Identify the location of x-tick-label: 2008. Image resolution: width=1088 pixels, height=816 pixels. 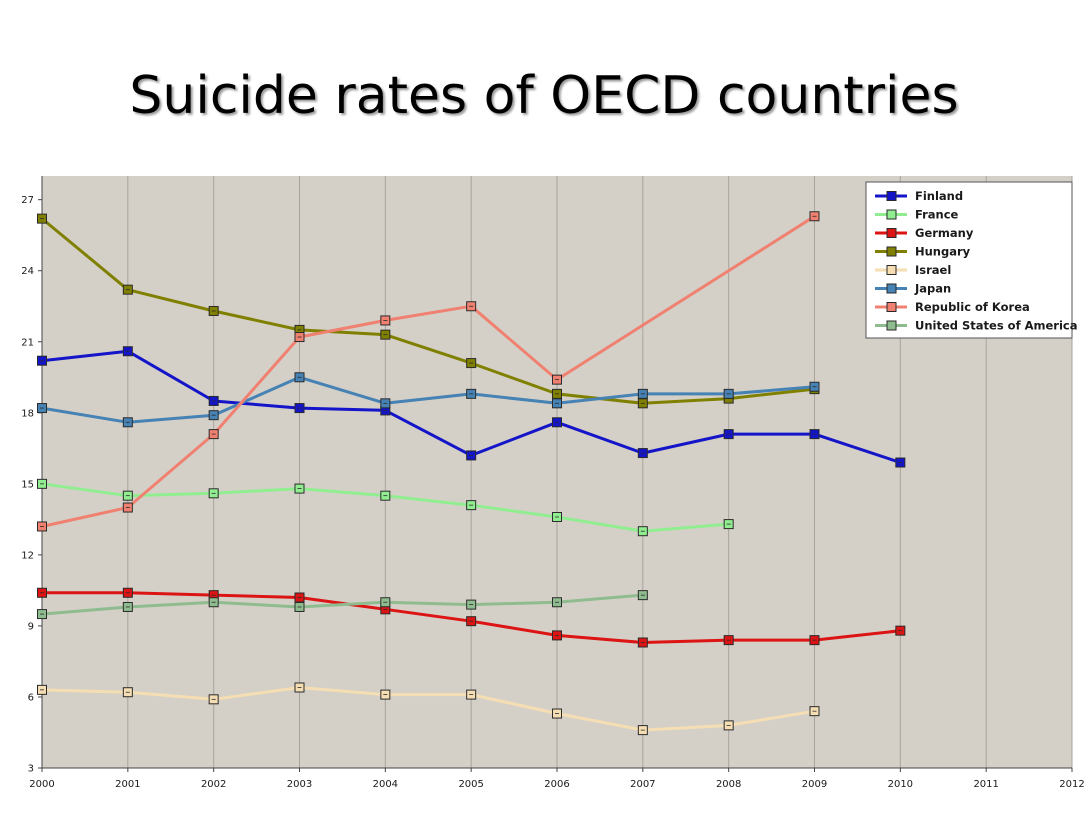
(728, 784).